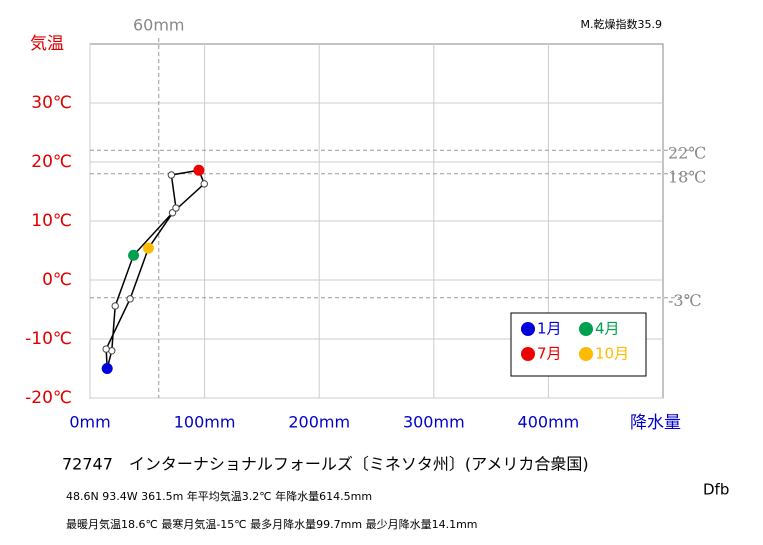  I want to click on legend-box, so click(578, 344).